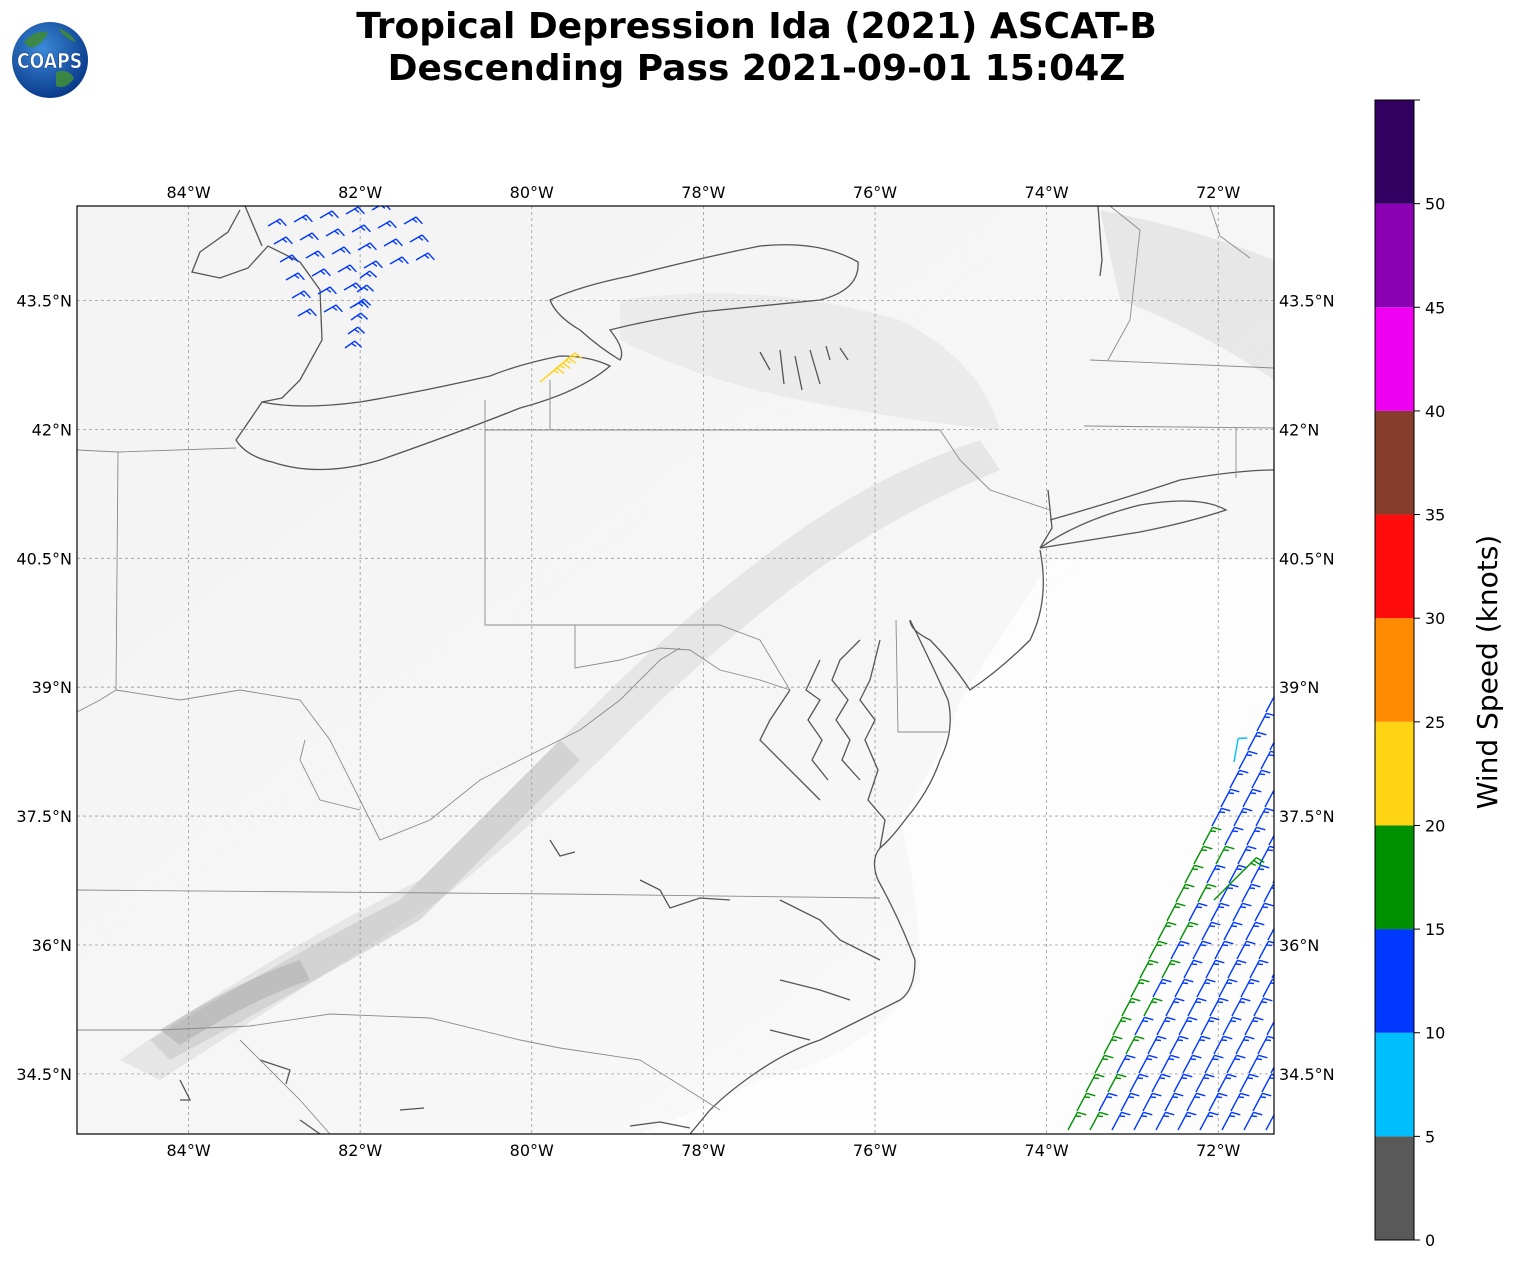  Describe the element at coordinates (52, 429) in the screenshot. I see `lat-tick-label-left: 42°N` at that location.